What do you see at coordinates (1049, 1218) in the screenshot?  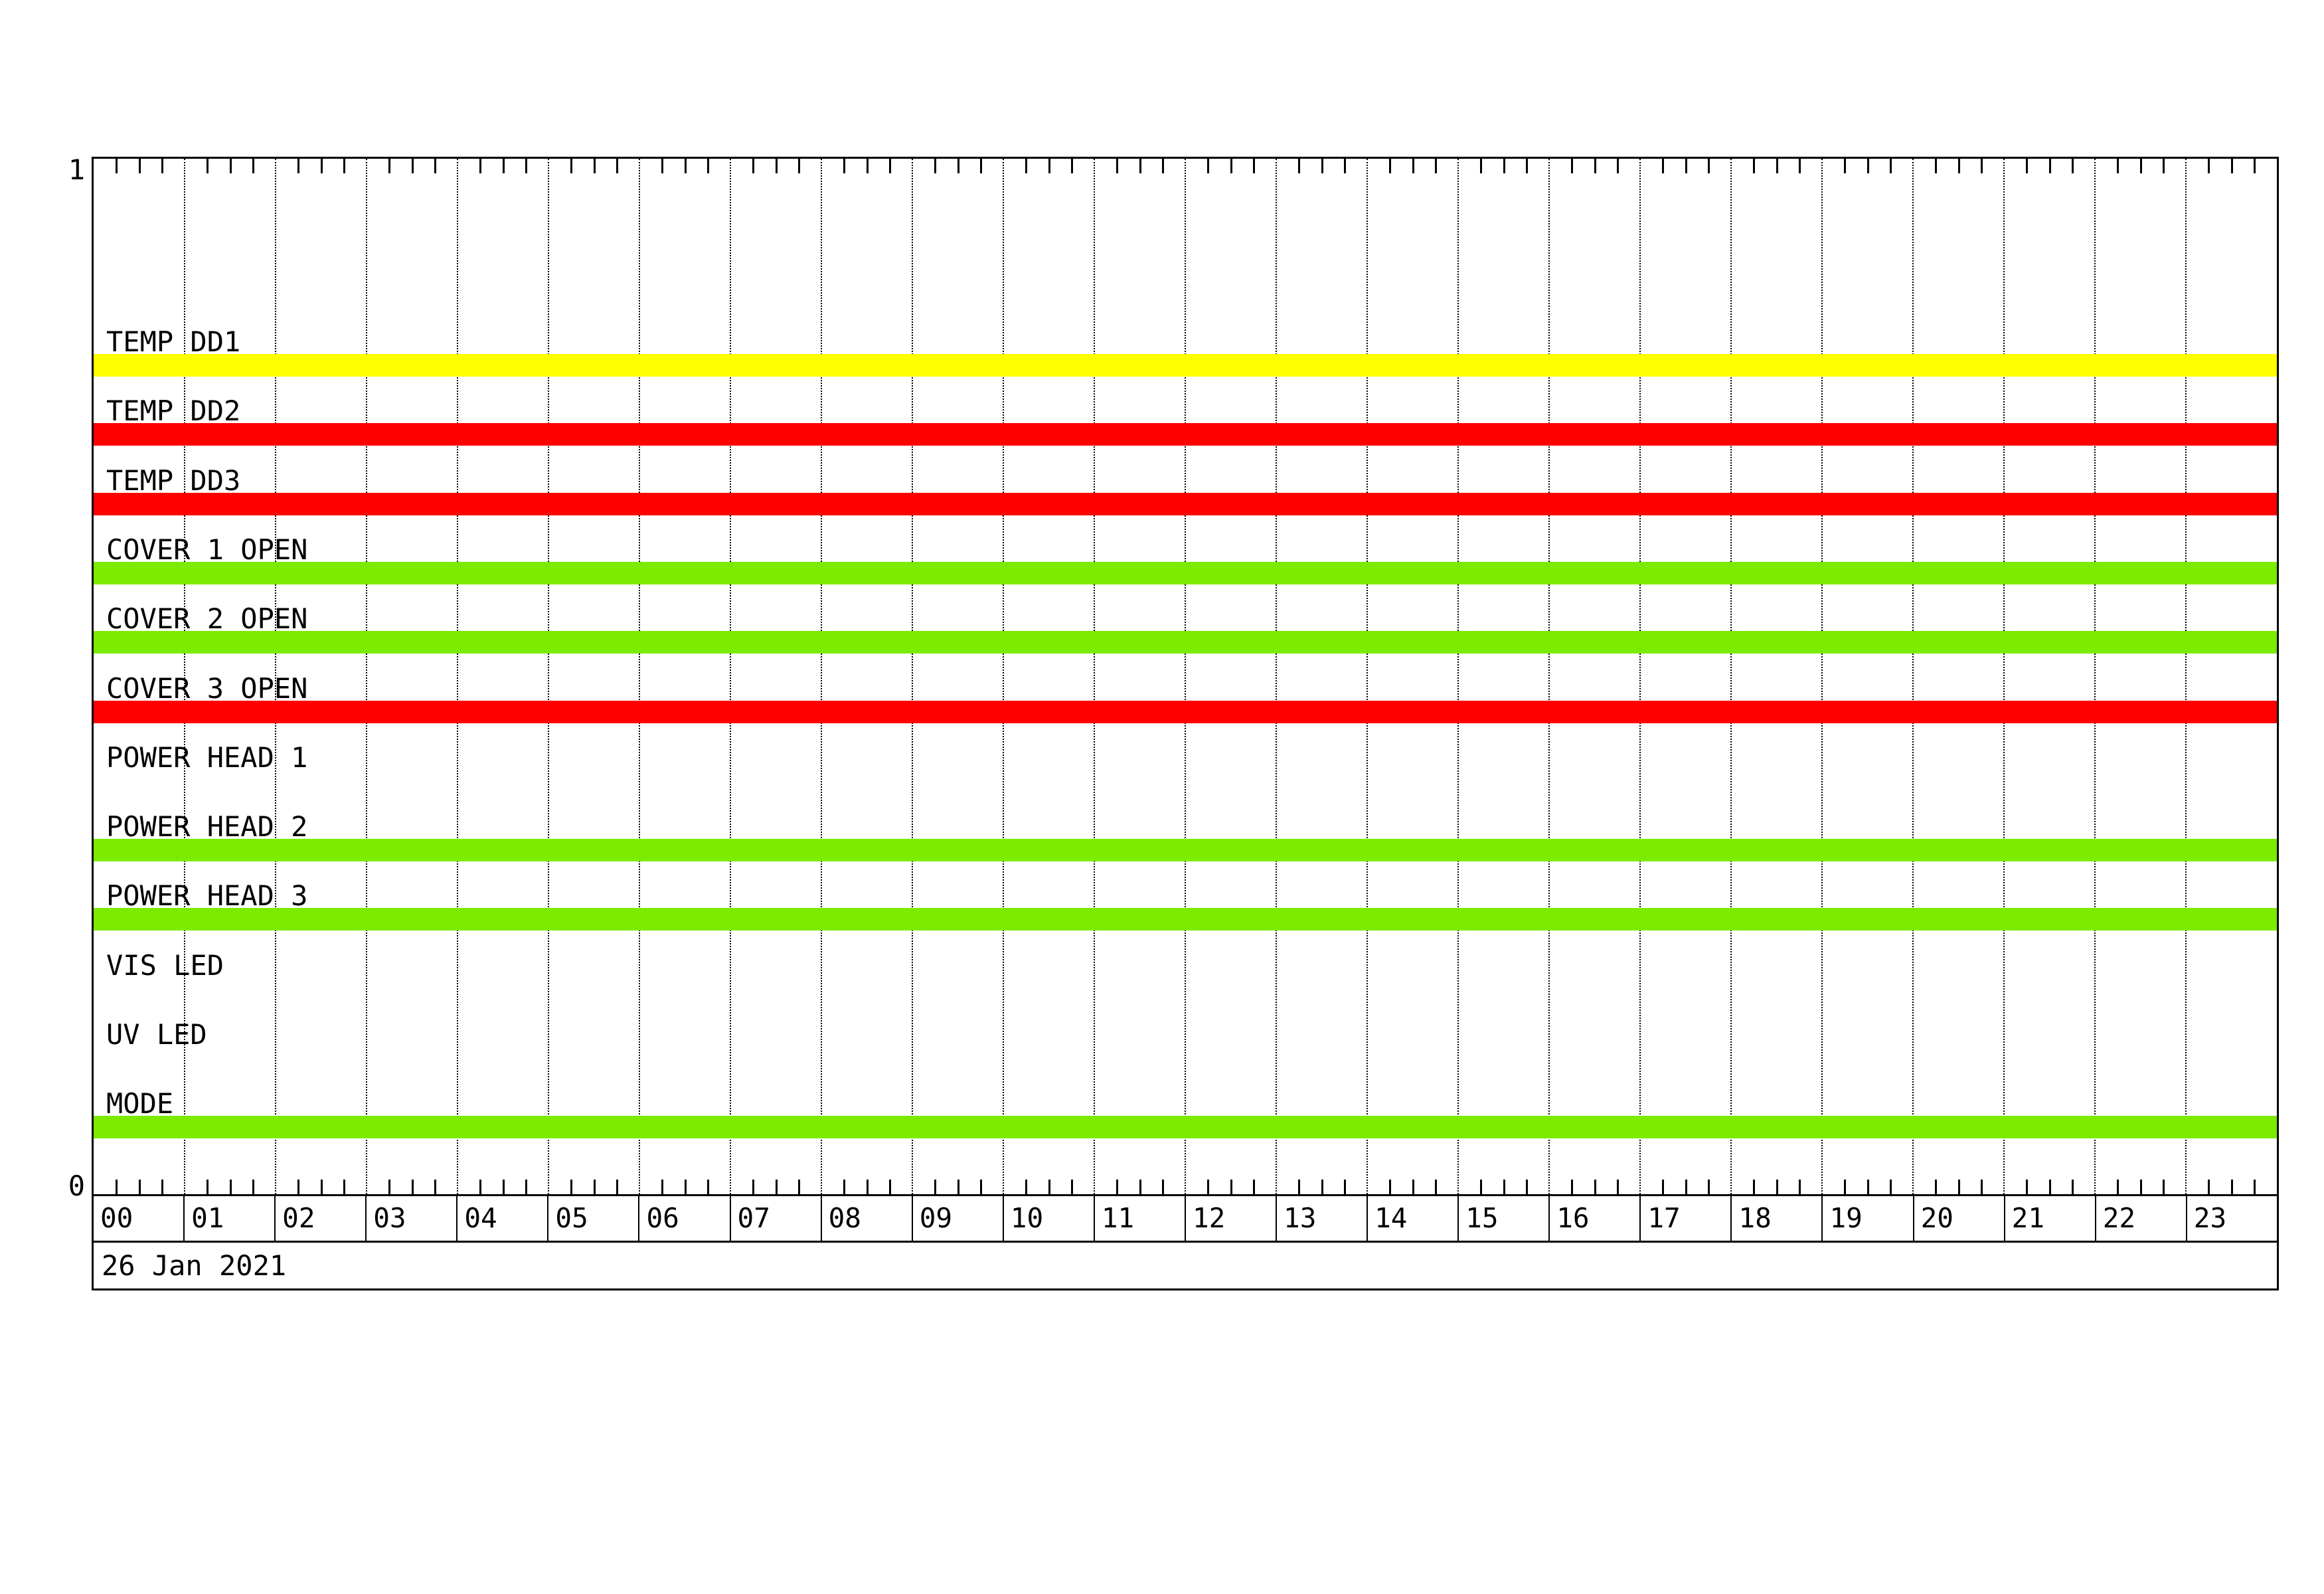 I see `hour-cell: 10` at bounding box center [1049, 1218].